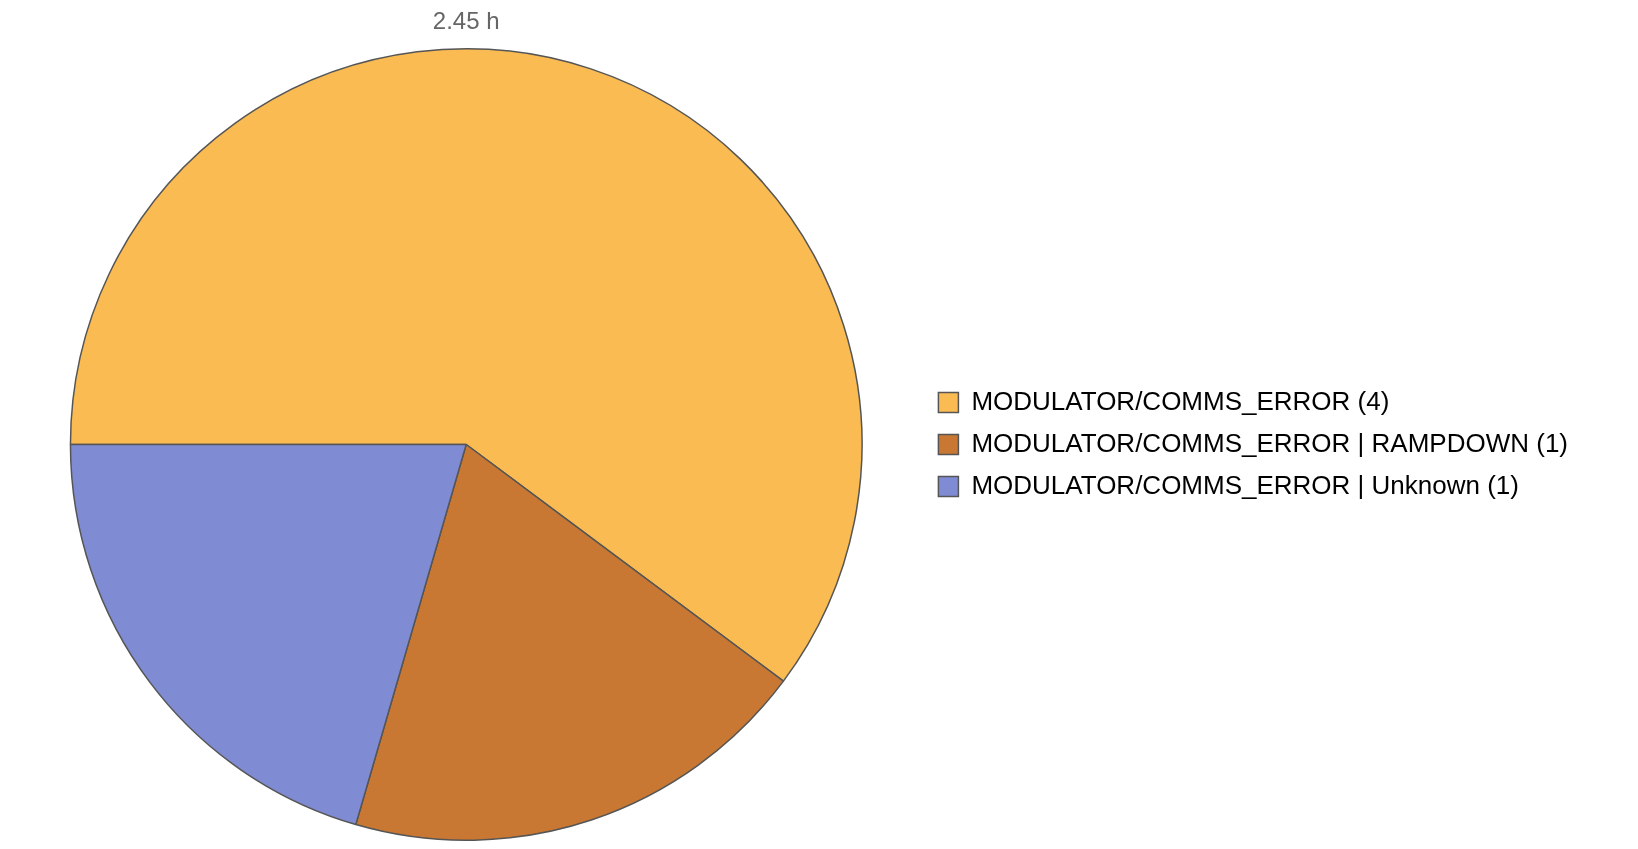 This screenshot has width=1638, height=849. Describe the element at coordinates (1180, 400) in the screenshot. I see `legend-label: MODULATOR/COMMS_ERROR (4)` at that location.